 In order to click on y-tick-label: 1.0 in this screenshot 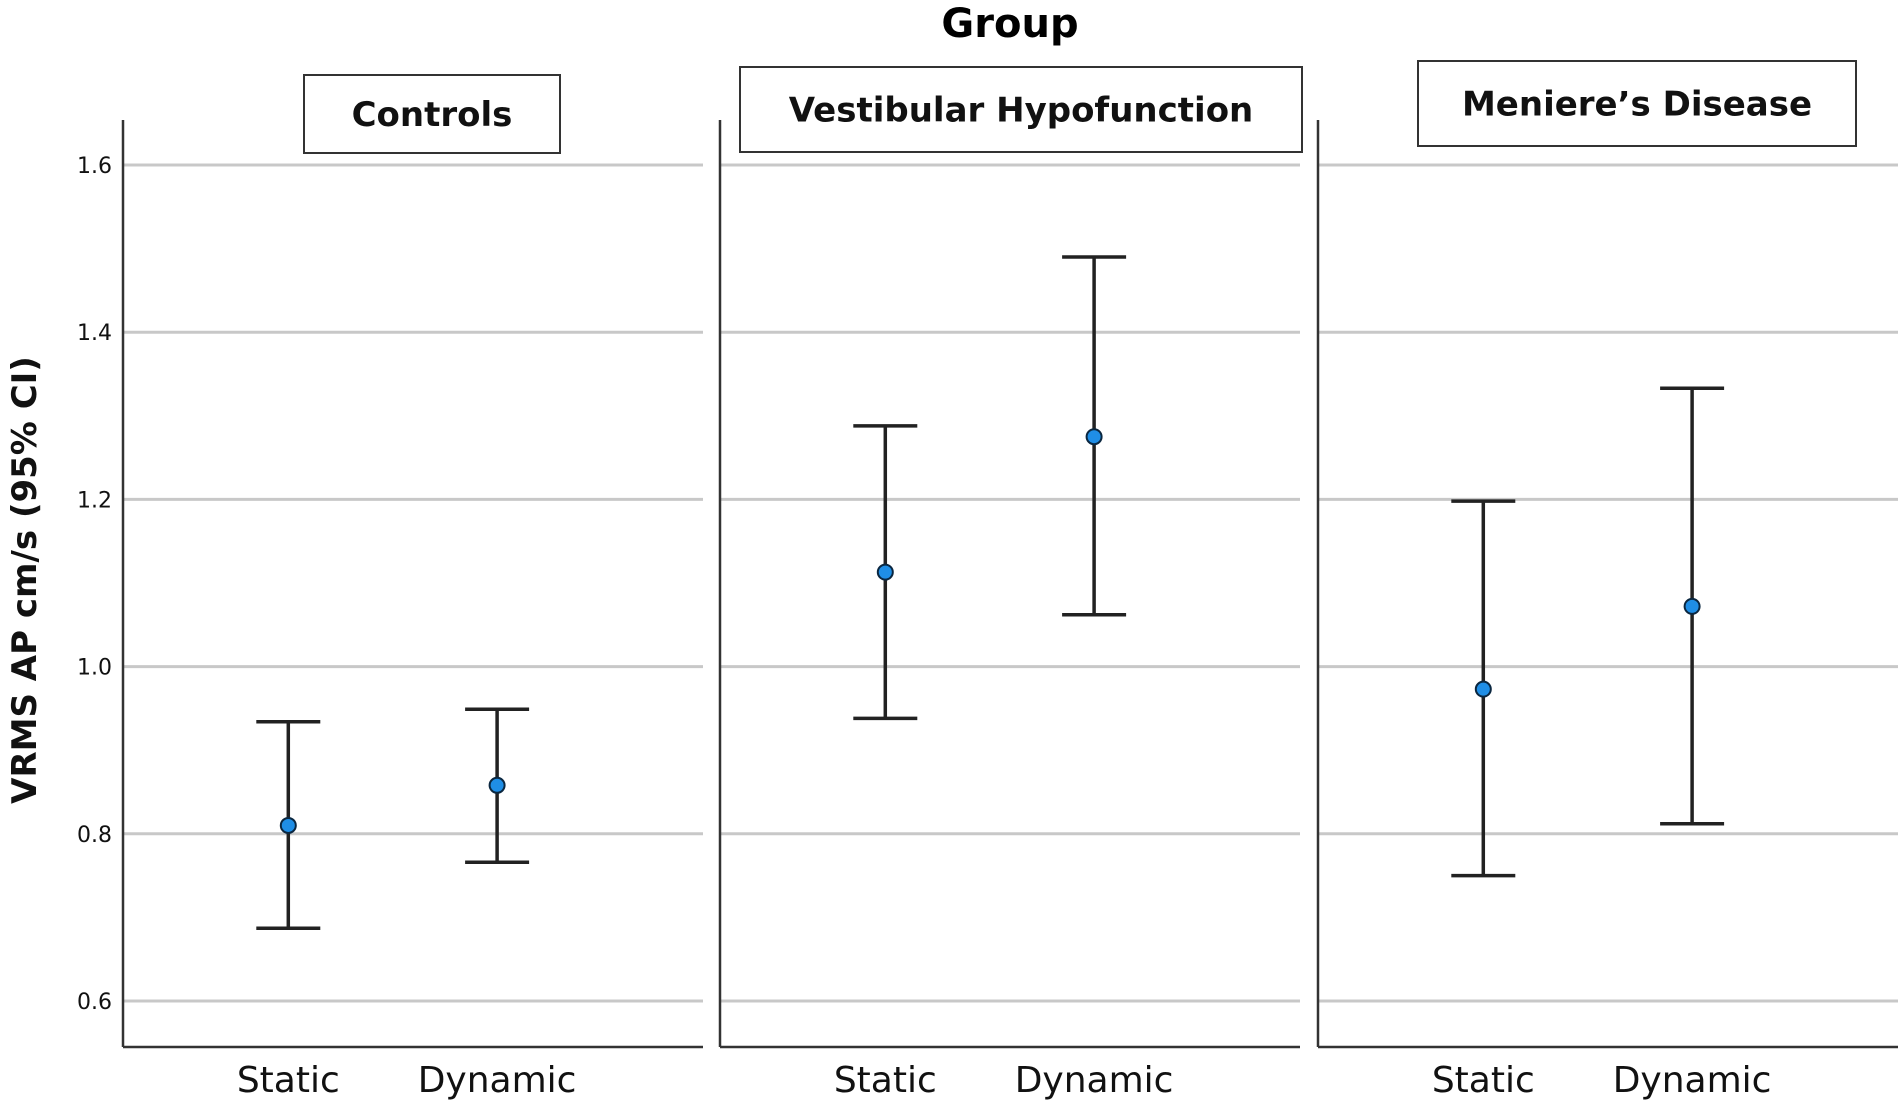, I will do `click(94, 668)`.